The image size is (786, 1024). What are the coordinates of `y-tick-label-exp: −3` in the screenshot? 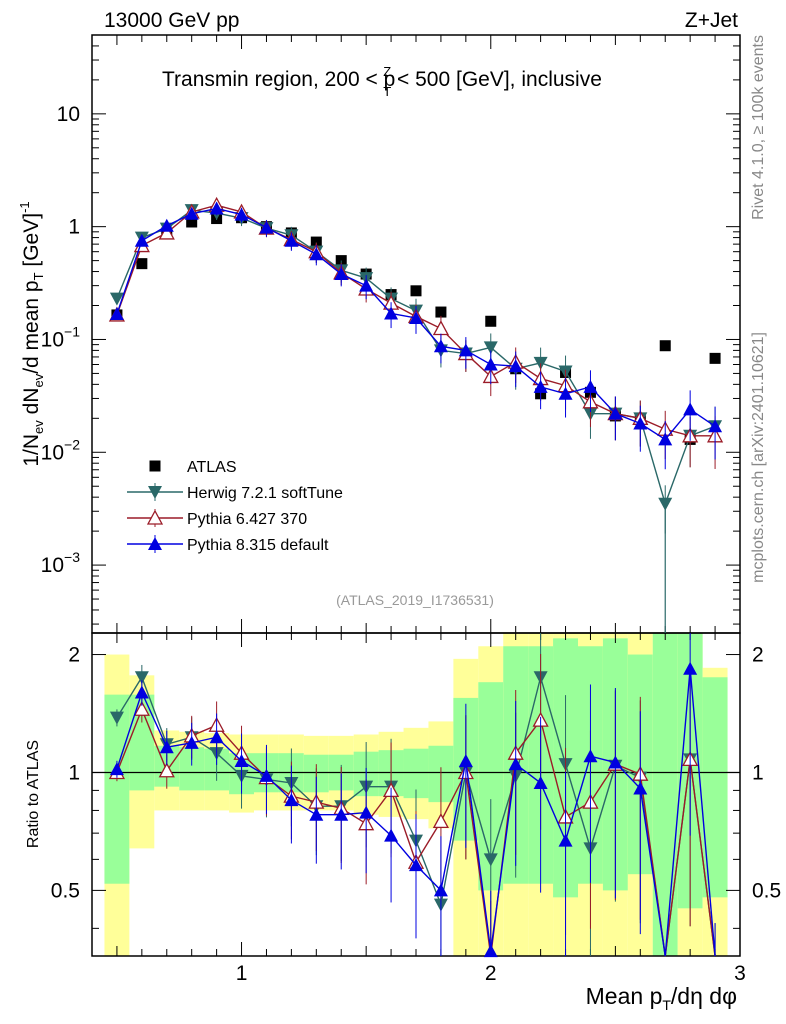 It's located at (72, 557).